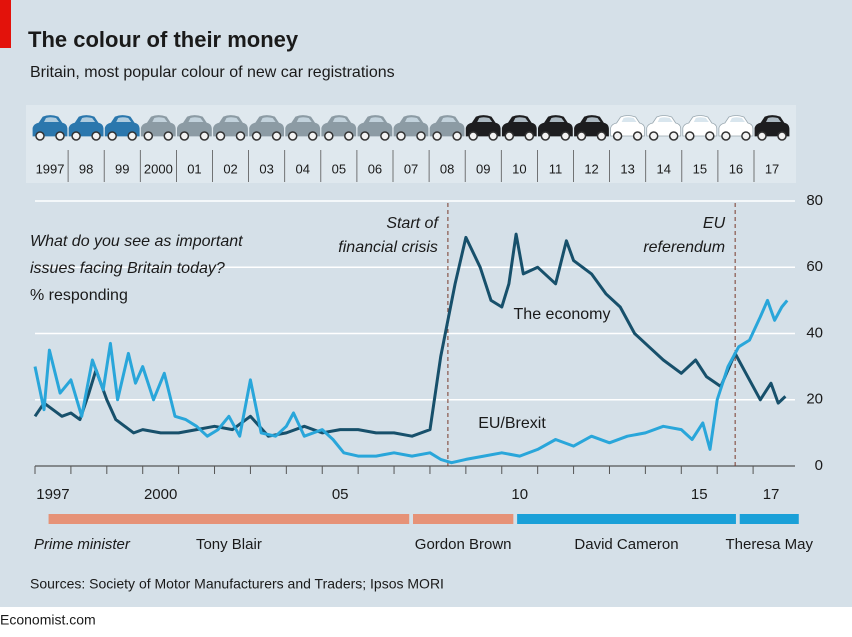  What do you see at coordinates (230, 168) in the screenshot?
I see `car-year-label: 02` at bounding box center [230, 168].